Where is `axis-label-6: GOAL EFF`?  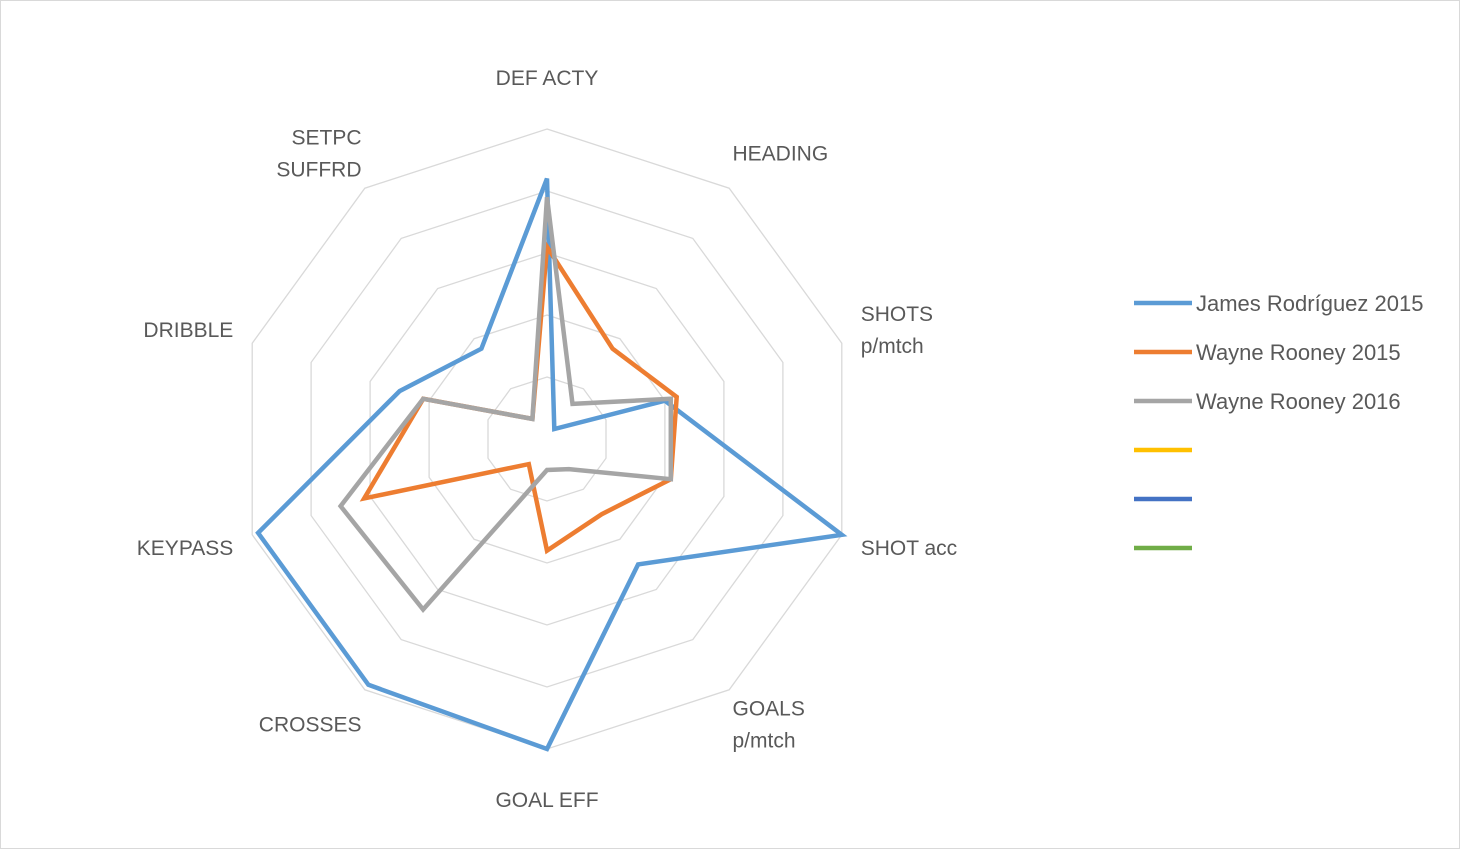
axis-label-6: GOAL EFF is located at coordinates (546, 800).